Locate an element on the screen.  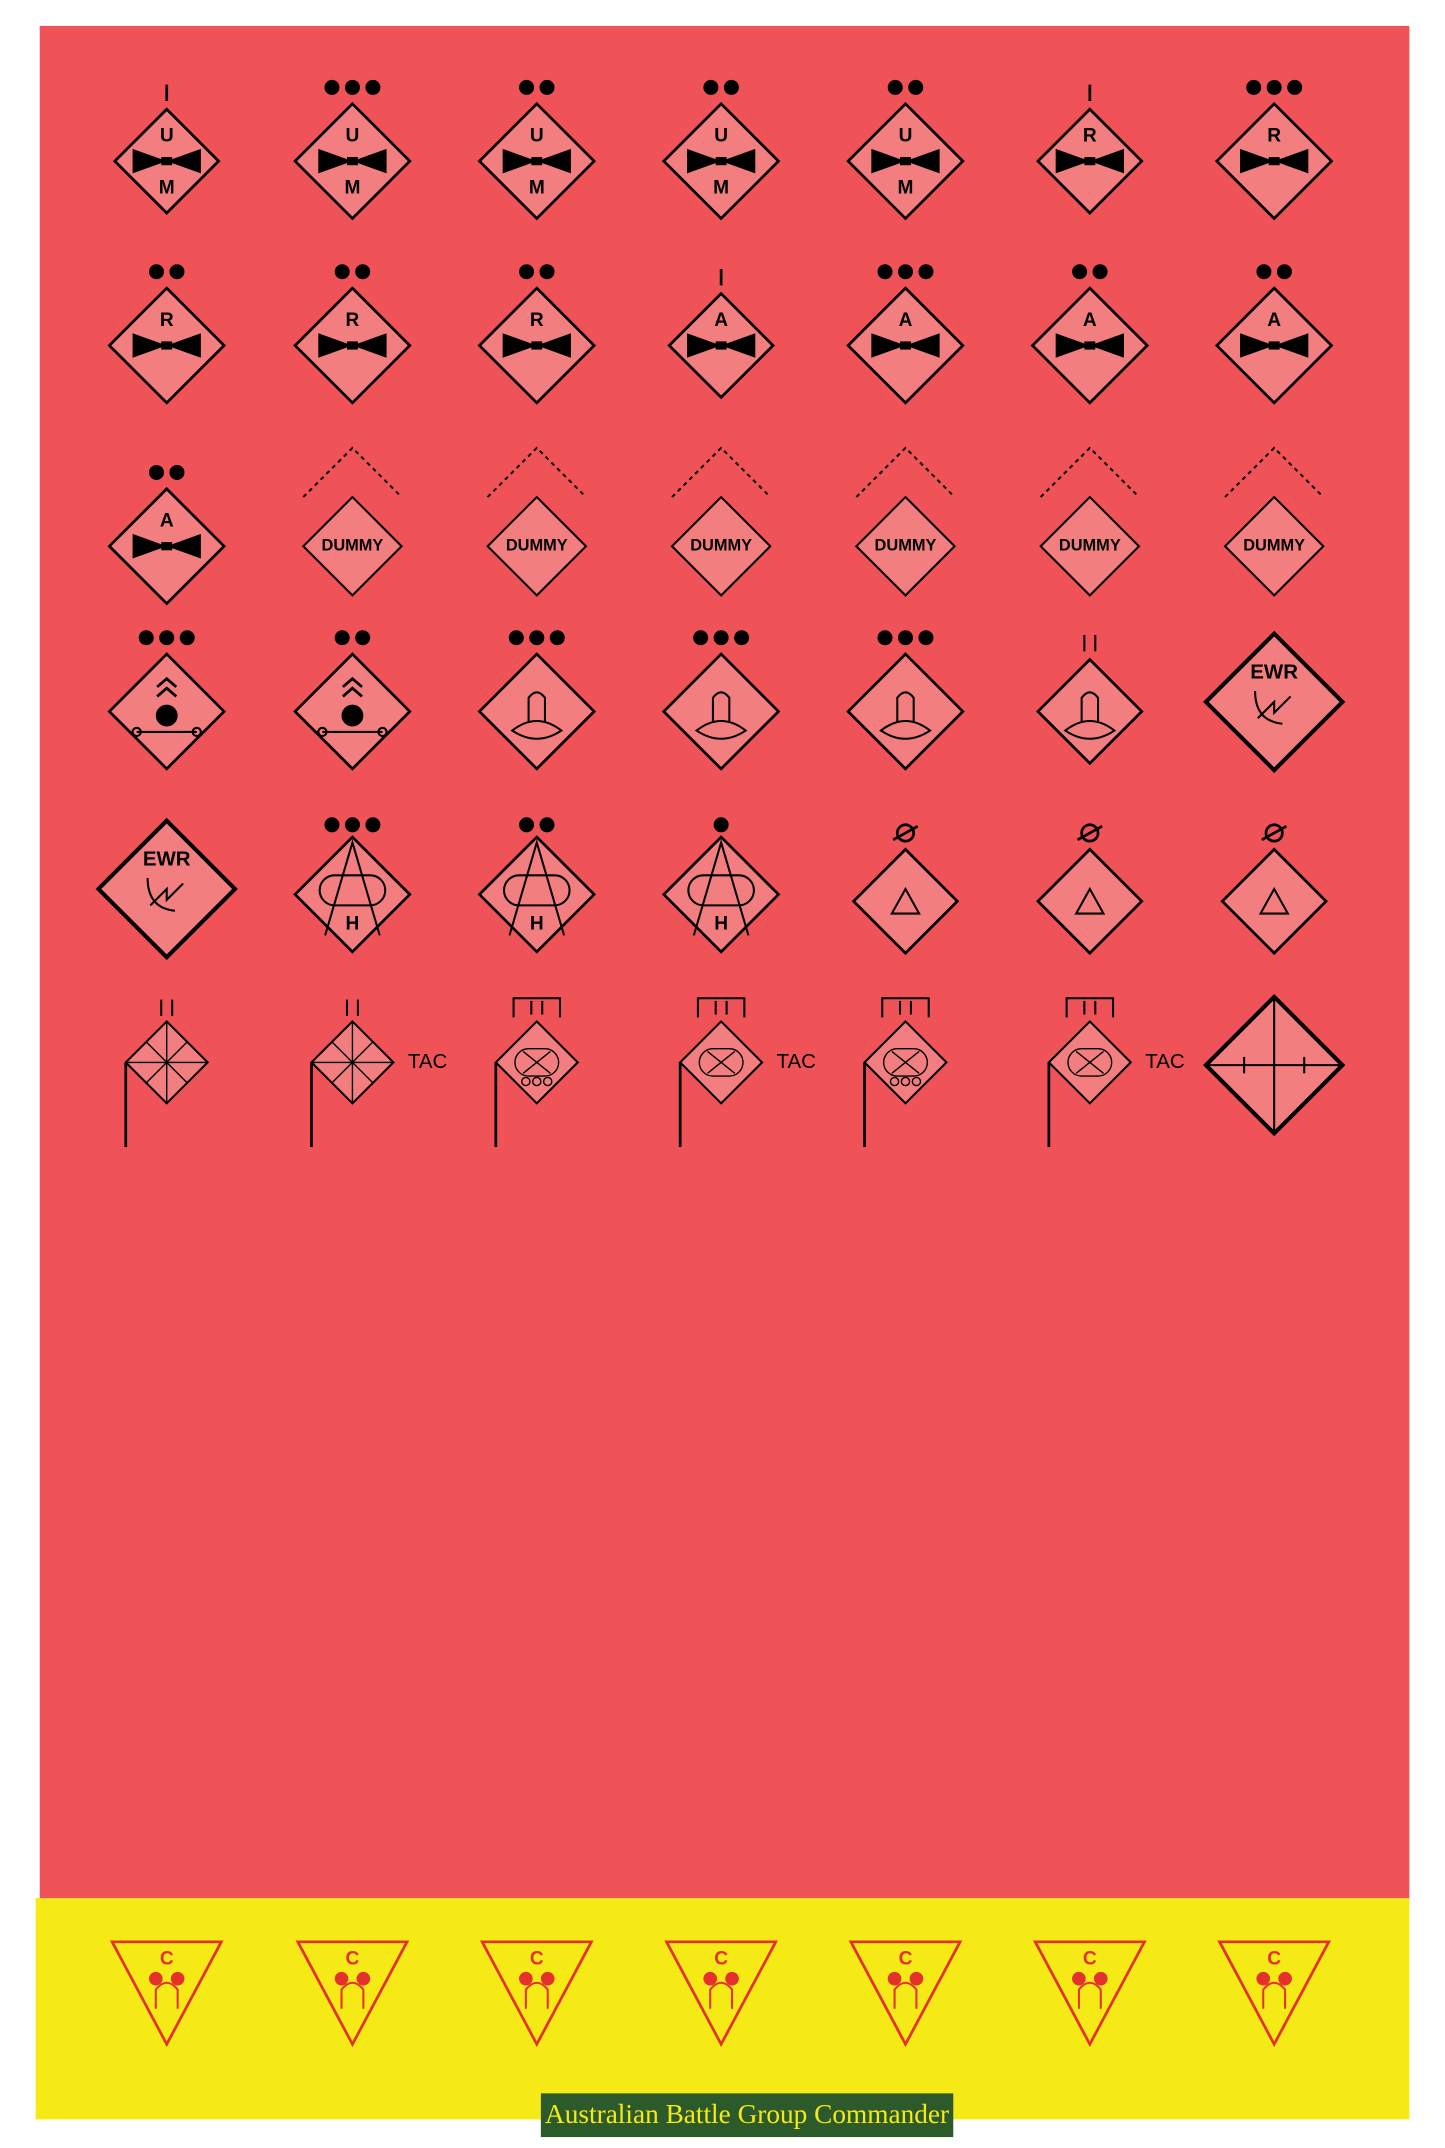
radar-dot is located at coordinates (352, 715).